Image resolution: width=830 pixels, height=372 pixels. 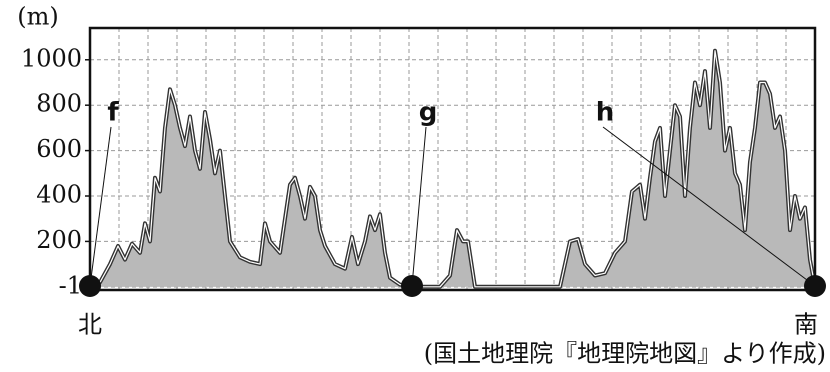 What do you see at coordinates (806, 325) in the screenshot?
I see `south-label: 南` at bounding box center [806, 325].